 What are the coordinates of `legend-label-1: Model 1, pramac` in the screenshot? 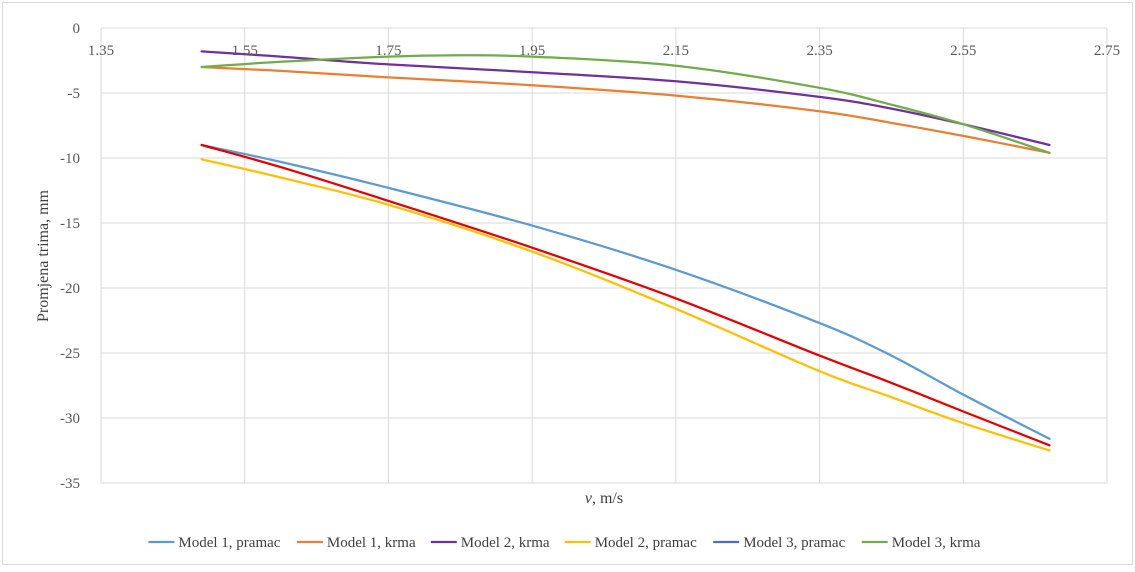 It's located at (229, 543).